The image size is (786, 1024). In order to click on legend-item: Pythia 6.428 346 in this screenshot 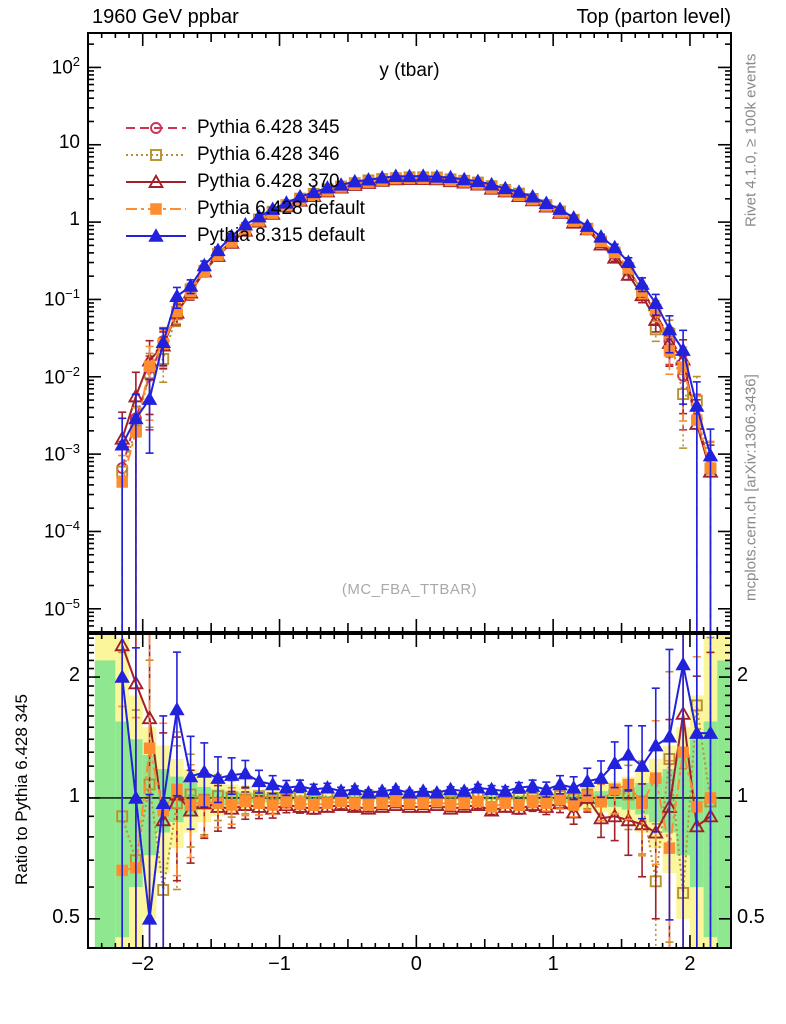, I will do `click(244, 154)`.